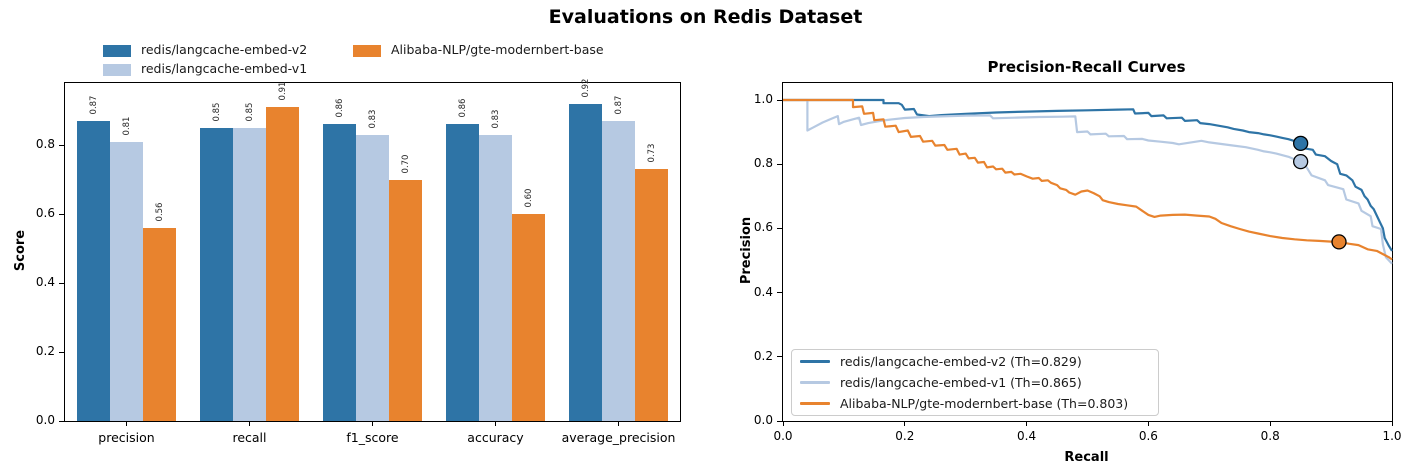 This screenshot has width=1411, height=475. Describe the element at coordinates (224, 49) in the screenshot. I see `legend-label: redis/langcache-embed-v2` at that location.